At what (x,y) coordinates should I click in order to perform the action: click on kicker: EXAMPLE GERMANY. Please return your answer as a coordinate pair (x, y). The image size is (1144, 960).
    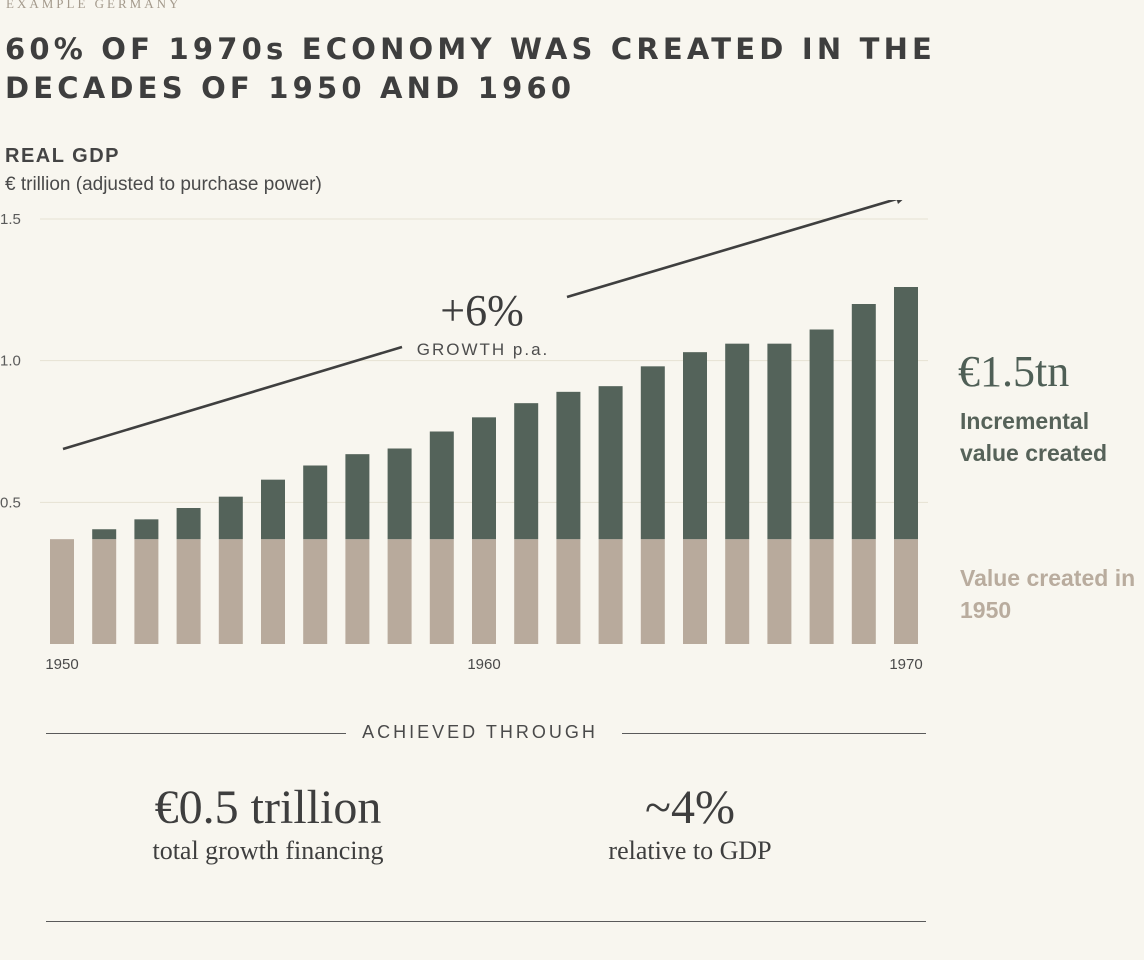
    Looking at the image, I should click on (94, 5).